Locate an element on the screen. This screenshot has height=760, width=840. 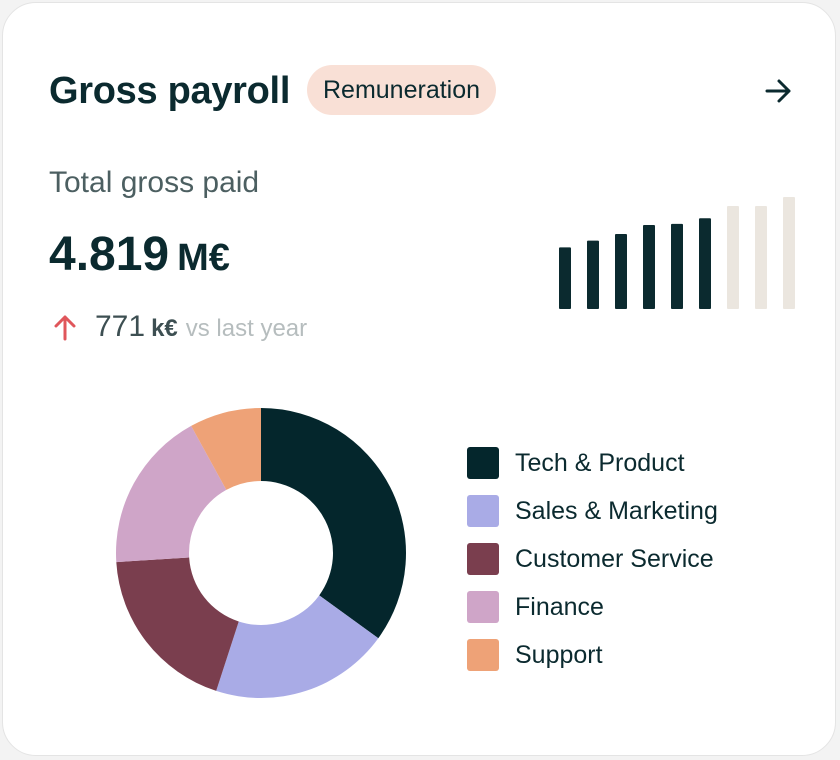
monthly-trend-sparkline is located at coordinates (677, 253).